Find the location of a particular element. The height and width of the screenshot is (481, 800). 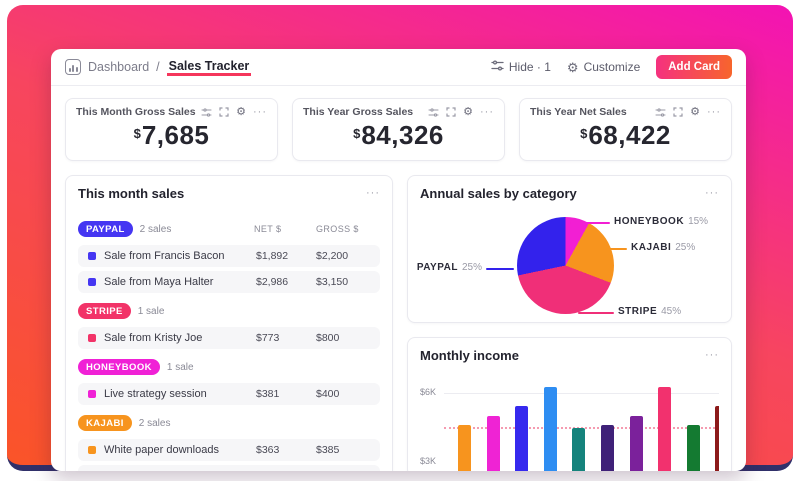

kajabi-callout-line is located at coordinates (615, 249).